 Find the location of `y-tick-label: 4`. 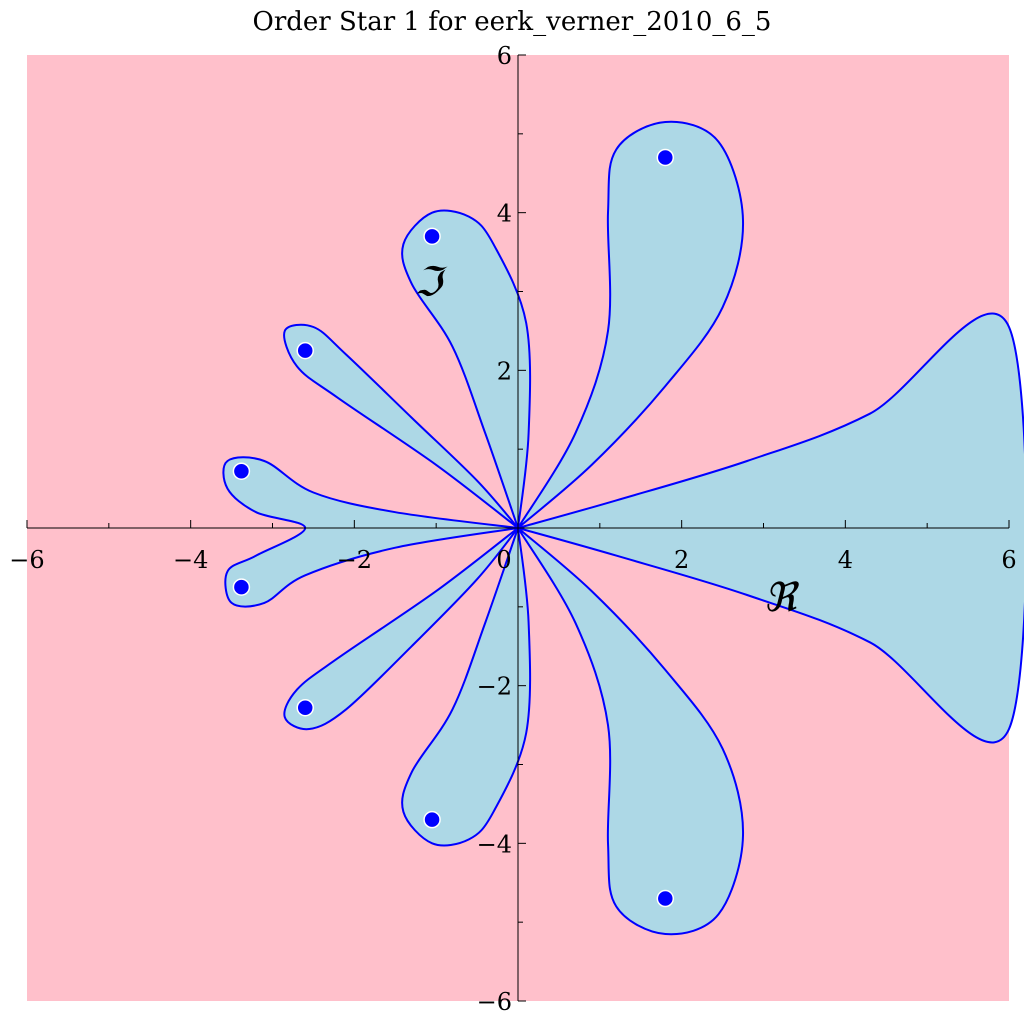

y-tick-label: 4 is located at coordinates (504, 214).